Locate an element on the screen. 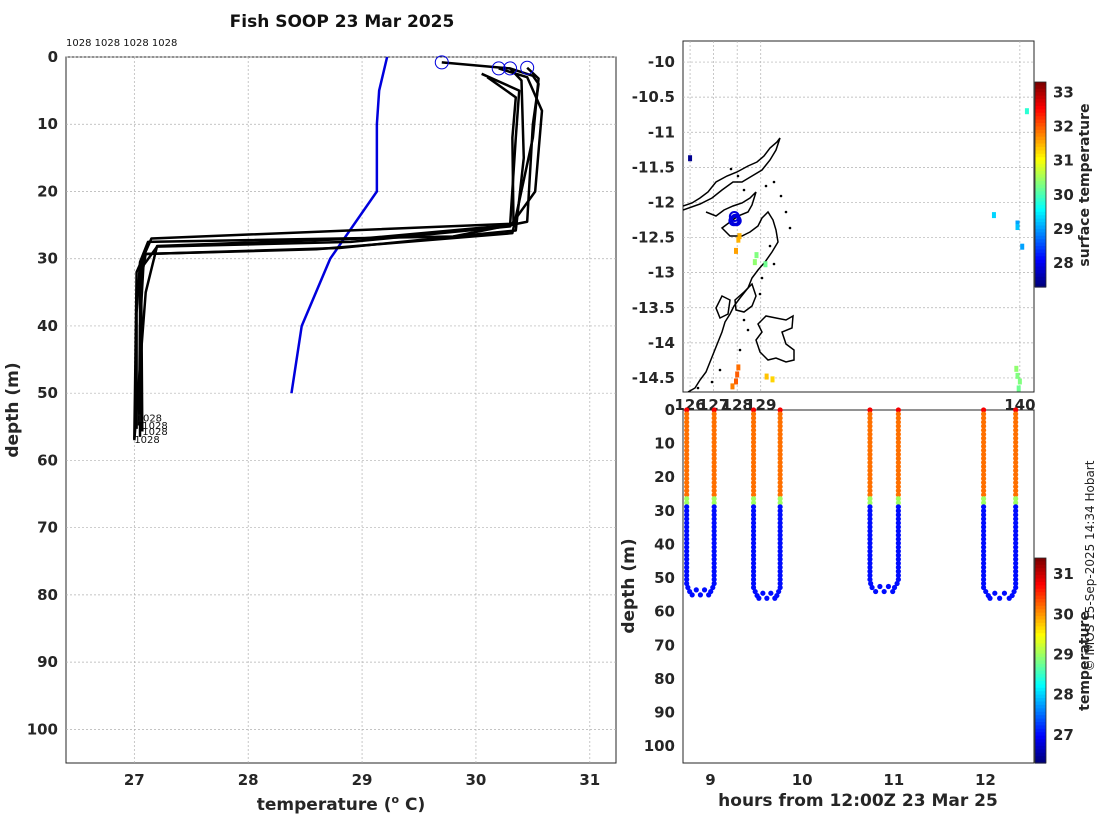  profile-y-label: depth (m) is located at coordinates (13, 409).